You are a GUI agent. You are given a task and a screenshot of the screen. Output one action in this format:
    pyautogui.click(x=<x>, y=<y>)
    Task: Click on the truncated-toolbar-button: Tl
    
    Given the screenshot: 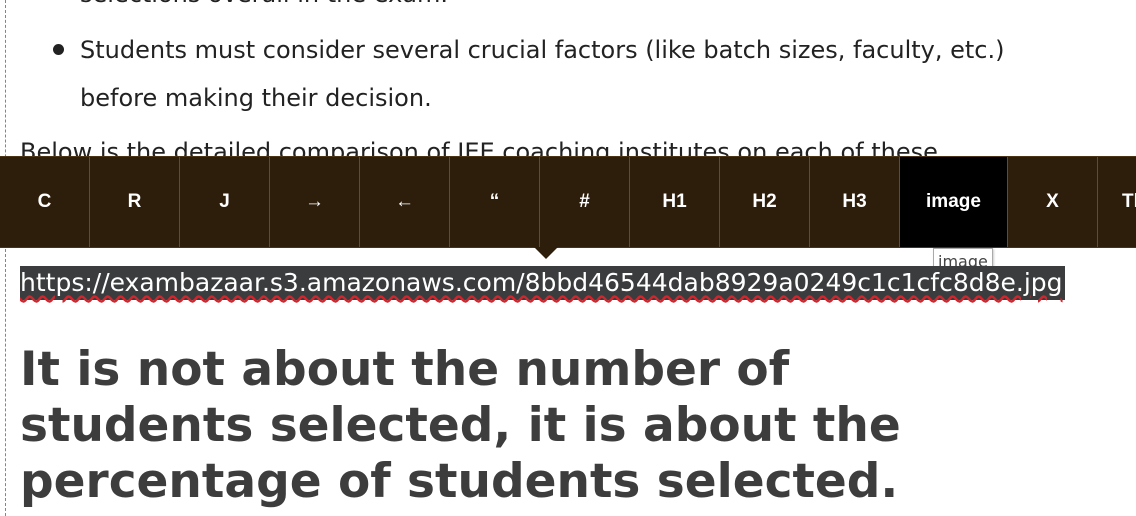 What is the action you would take?
    pyautogui.click(x=1117, y=202)
    